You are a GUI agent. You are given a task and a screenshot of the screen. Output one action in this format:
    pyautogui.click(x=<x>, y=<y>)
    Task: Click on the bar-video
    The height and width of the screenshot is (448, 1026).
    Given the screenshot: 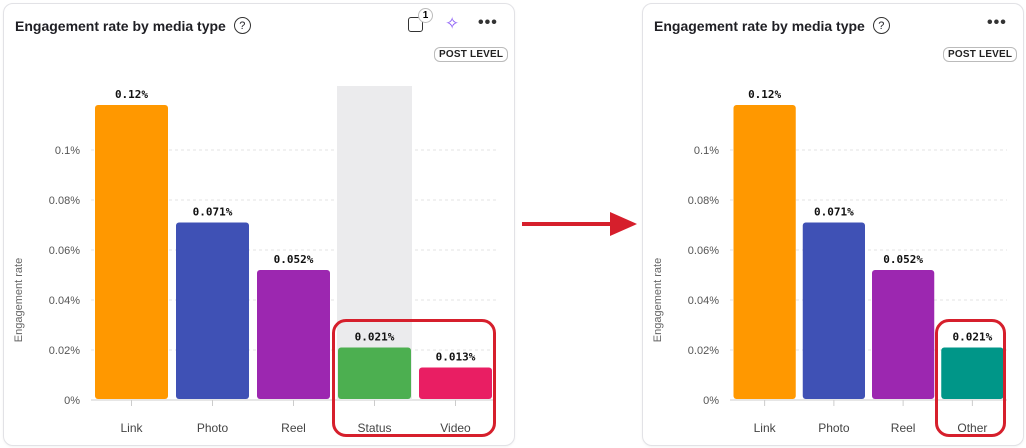 What is the action you would take?
    pyautogui.click(x=455, y=383)
    